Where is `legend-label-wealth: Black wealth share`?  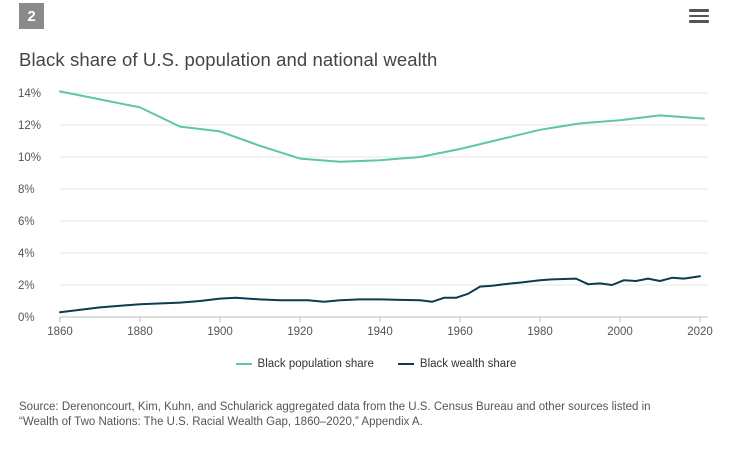
legend-label-wealth: Black wealth share is located at coordinates (468, 364).